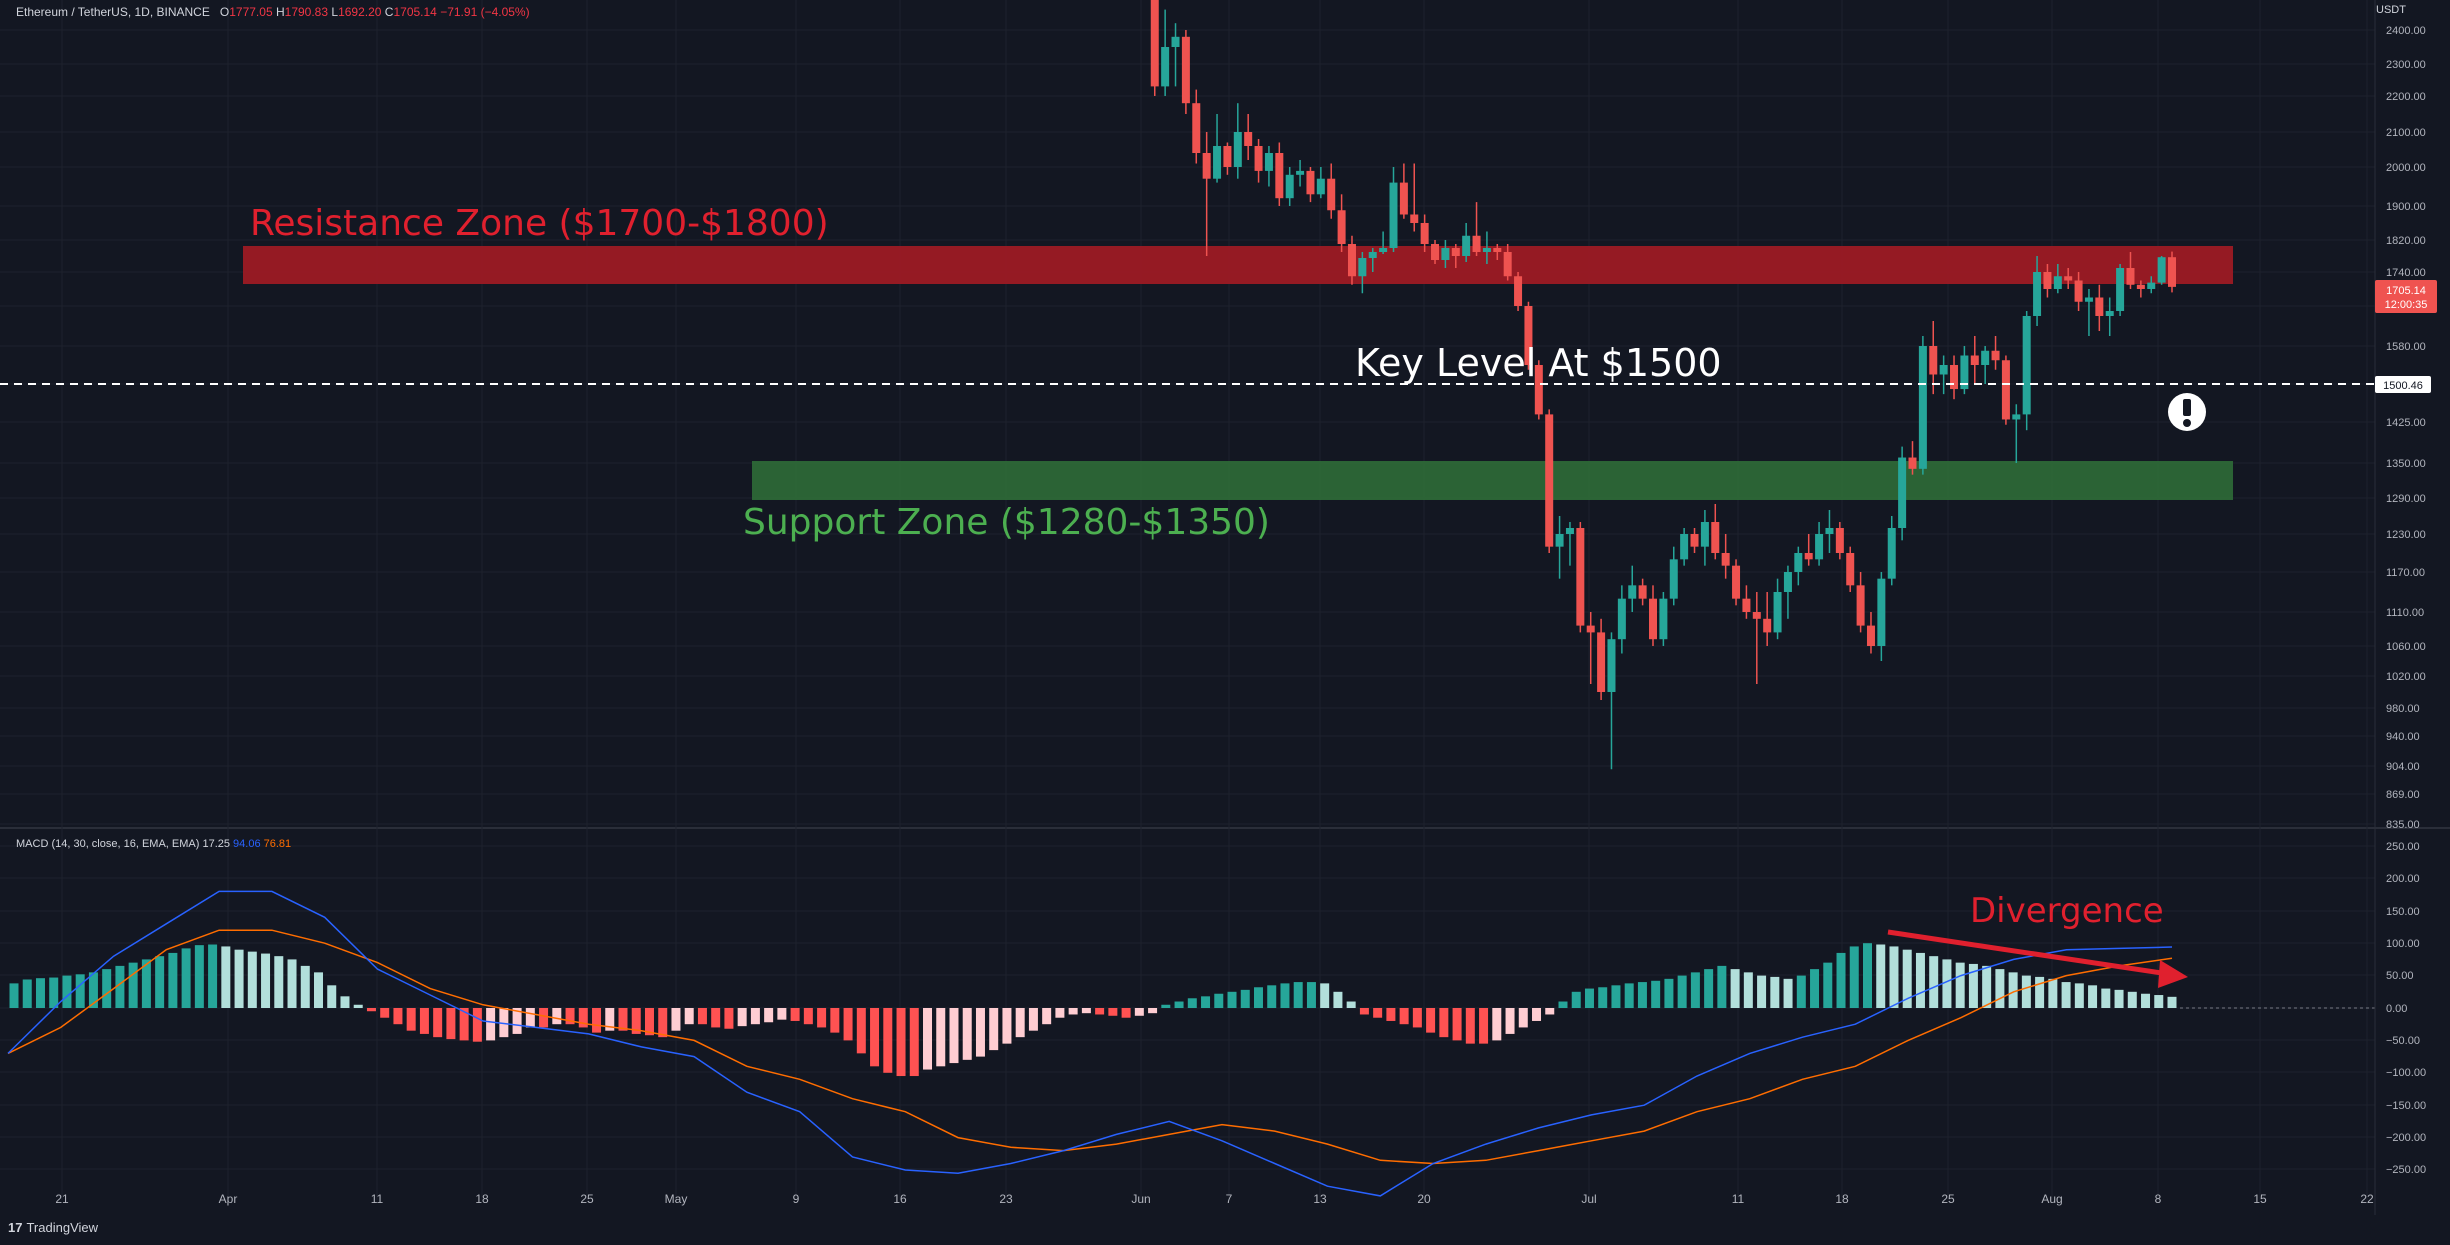 Image resolution: width=2450 pixels, height=1245 pixels. Describe the element at coordinates (2187, 412) in the screenshot. I see `alert-exclamation-icon` at that location.